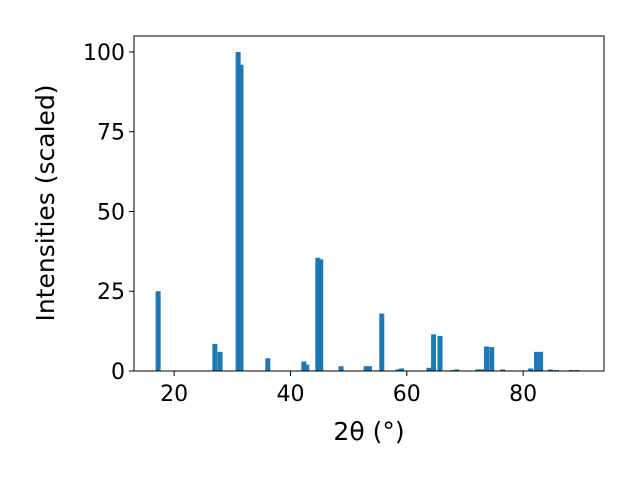  Describe the element at coordinates (104, 53) in the screenshot. I see `y-tick-label: 100` at that location.